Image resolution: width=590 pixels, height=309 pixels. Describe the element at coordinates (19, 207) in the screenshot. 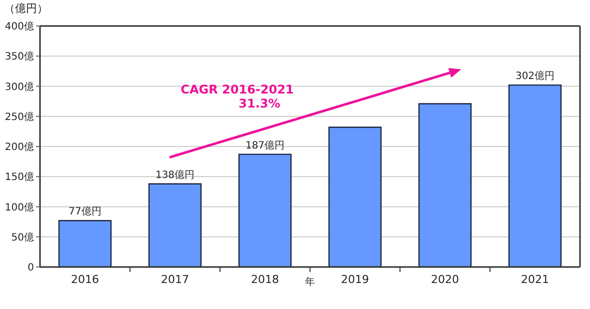

I see `y-tick-label: 100億` at that location.